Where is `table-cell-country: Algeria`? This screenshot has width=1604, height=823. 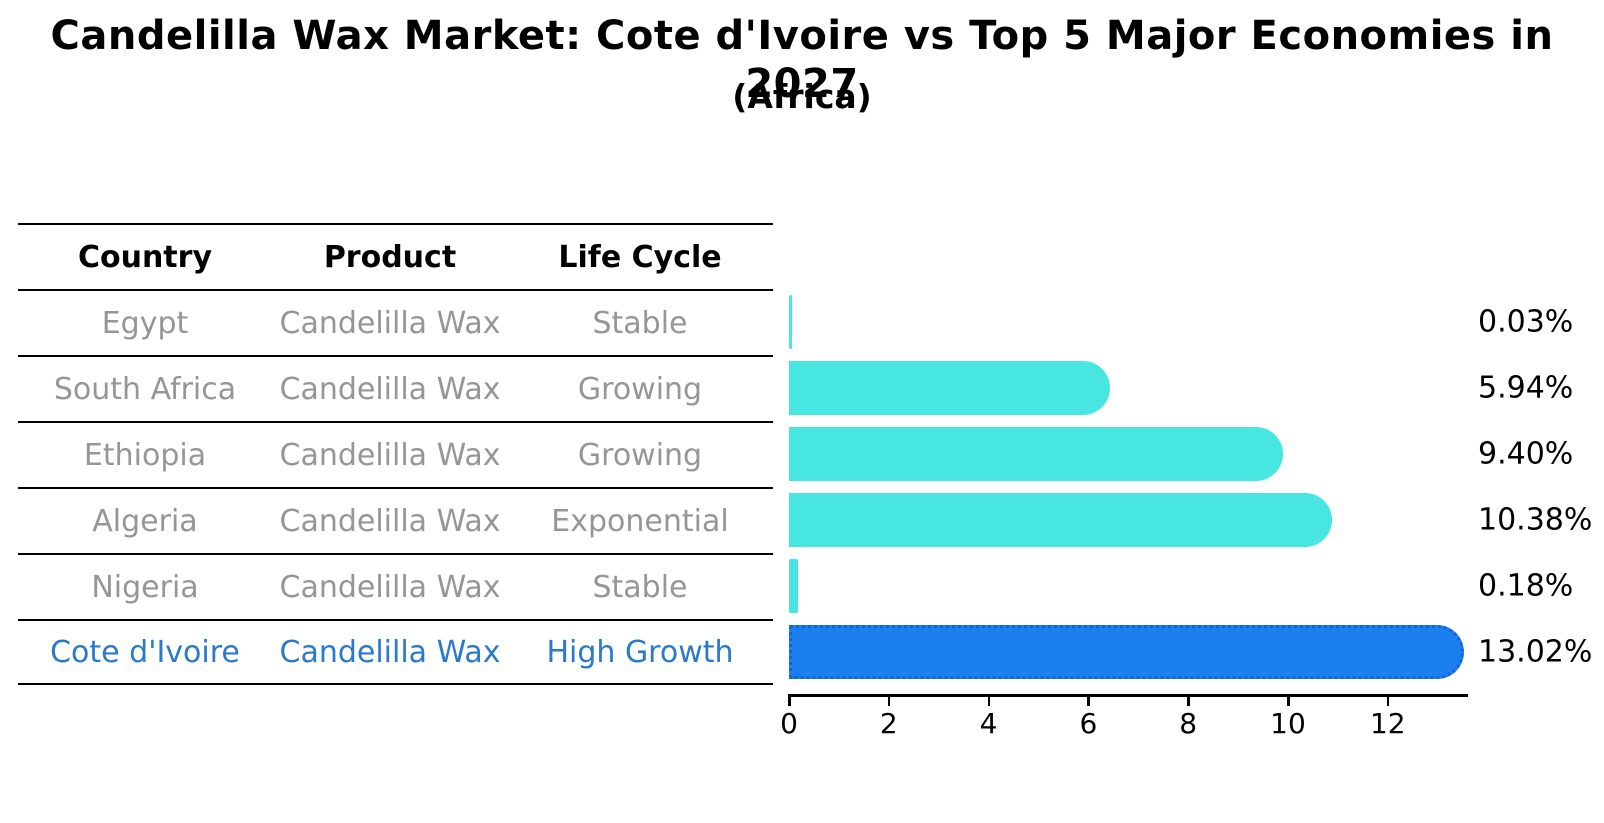 table-cell-country: Algeria is located at coordinates (145, 521).